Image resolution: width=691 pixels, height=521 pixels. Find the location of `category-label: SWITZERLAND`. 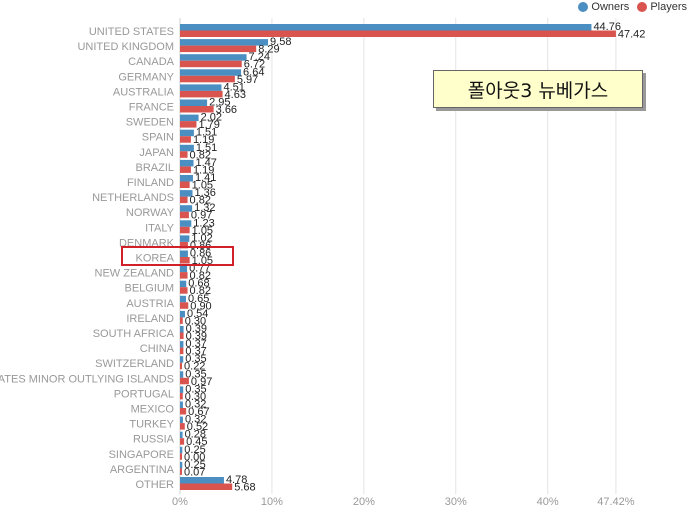

category-label: SWITZERLAND is located at coordinates (134, 364).